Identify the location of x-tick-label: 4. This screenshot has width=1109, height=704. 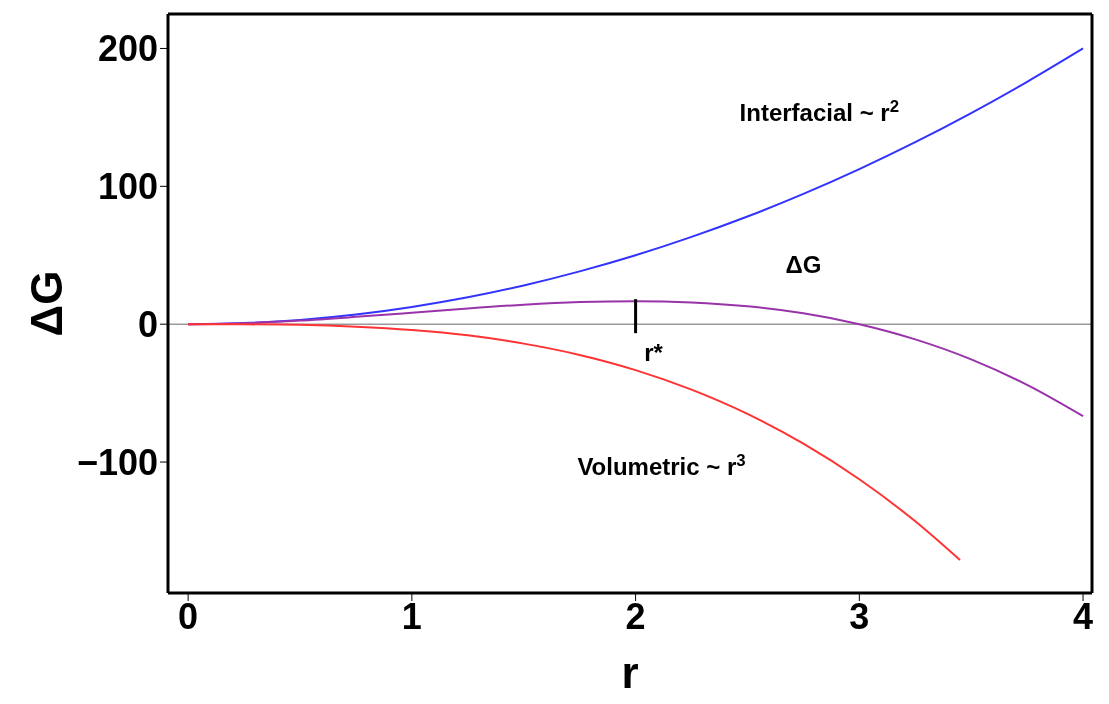
(1083, 616).